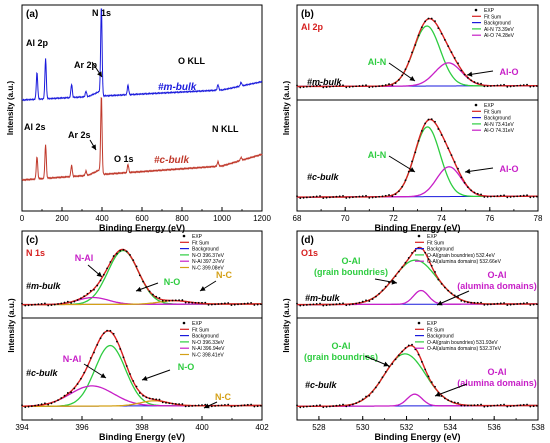 Image resolution: width=550 pixels, height=443 pixels. What do you see at coordinates (451, 390) in the screenshot?
I see `component-arrow-d-shaft` at bounding box center [451, 390].